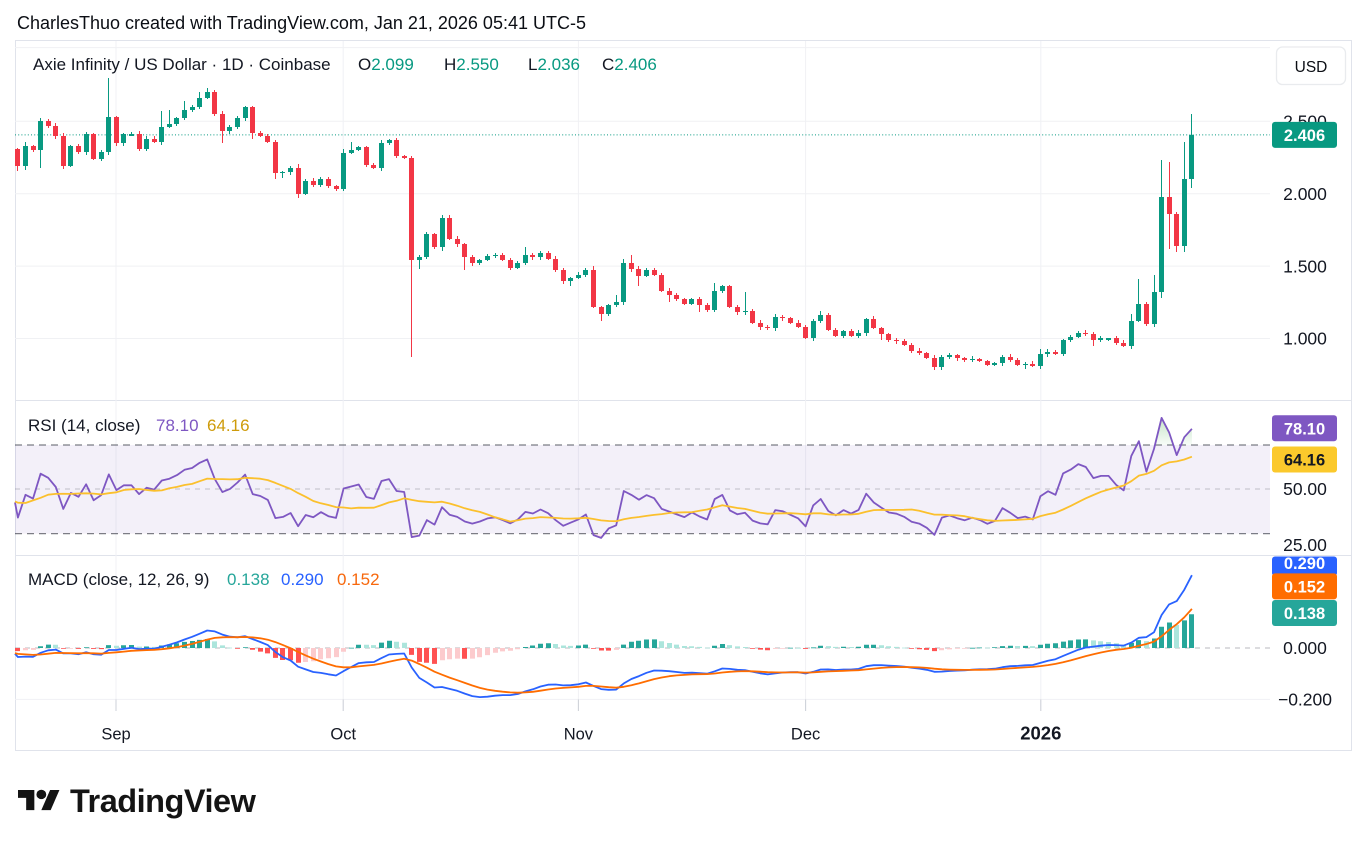 This screenshot has width=1367, height=843. What do you see at coordinates (1305, 489) in the screenshot?
I see `svg-text: 50.00` at bounding box center [1305, 489].